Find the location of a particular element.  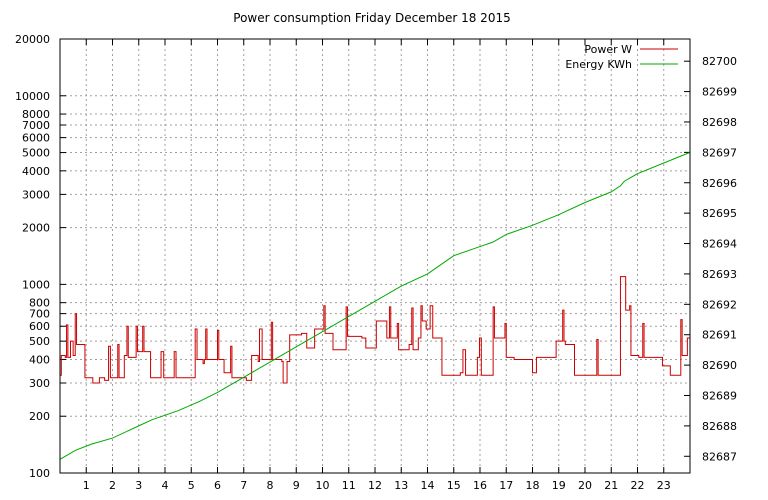

x-tick-label: 18 is located at coordinates (533, 485).